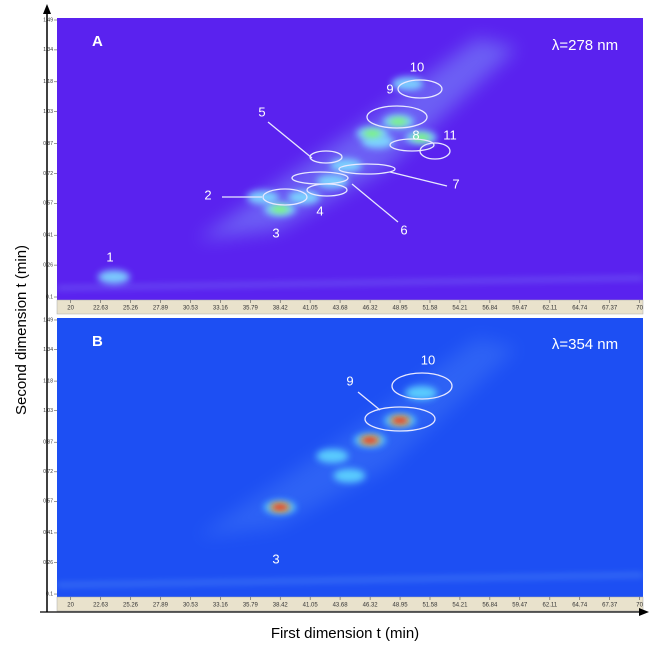 This screenshot has width=651, height=647. What do you see at coordinates (261, 111) in the screenshot?
I see `peak-label: 5` at bounding box center [261, 111].